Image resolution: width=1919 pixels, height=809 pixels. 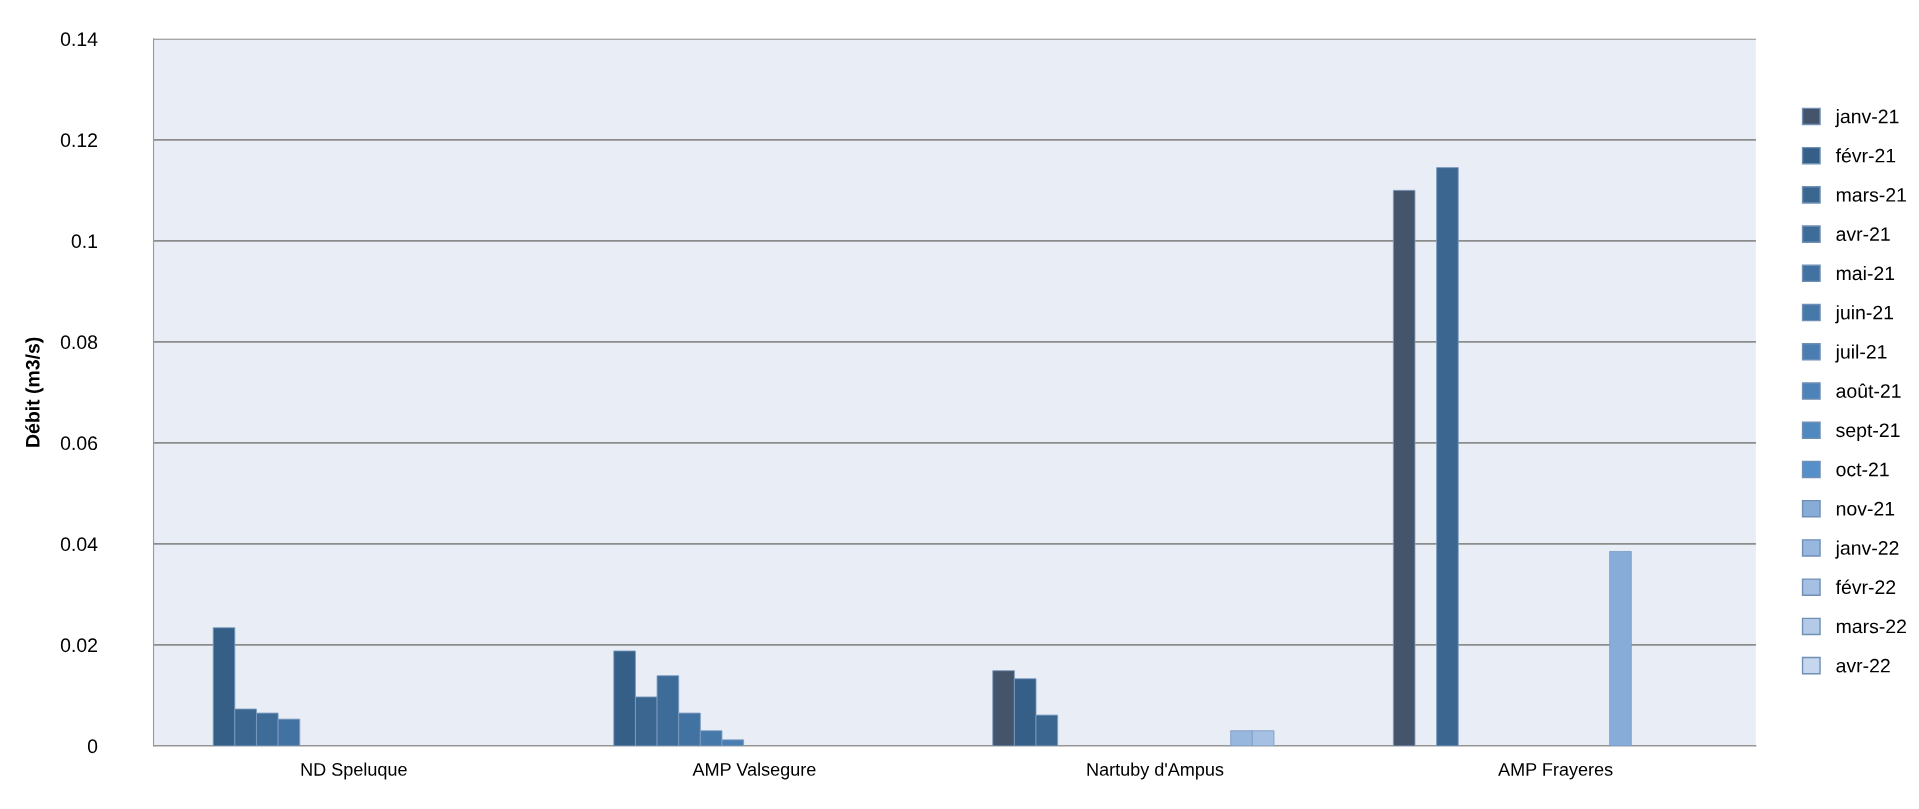 I want to click on y-tick-label: 0, so click(x=92, y=746).